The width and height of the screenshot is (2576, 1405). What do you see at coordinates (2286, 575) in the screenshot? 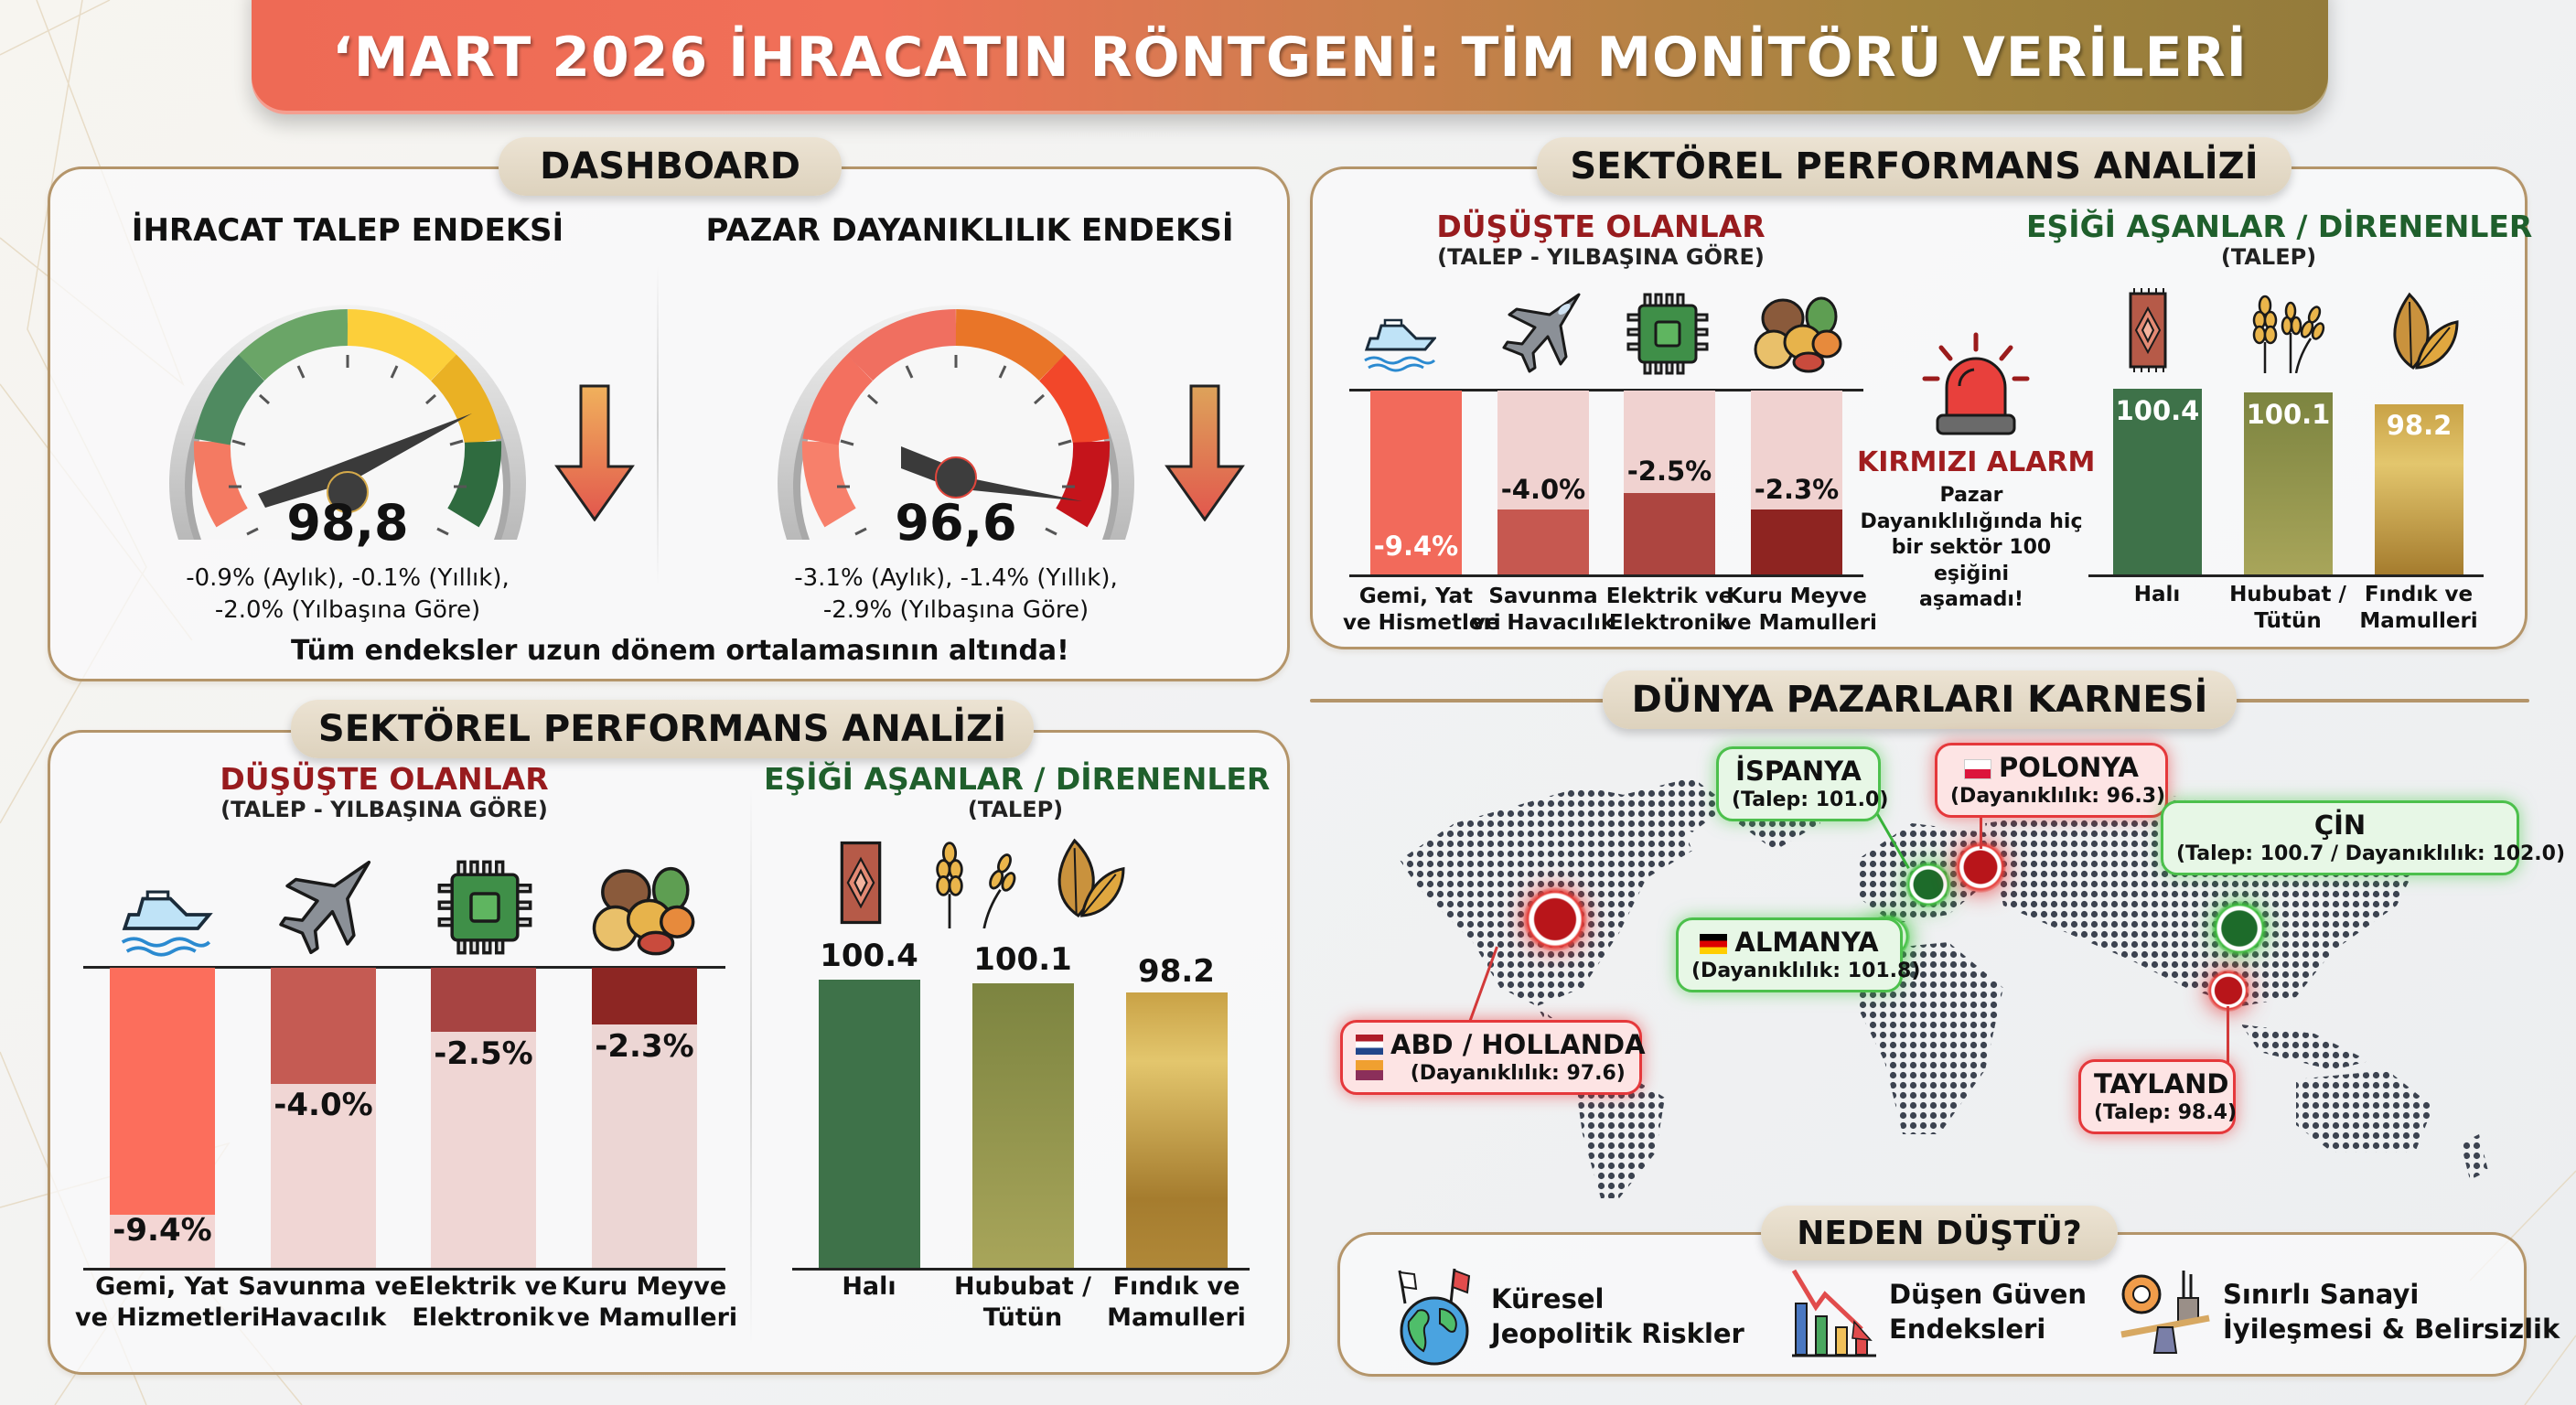
I see `above-axis-top` at bounding box center [2286, 575].